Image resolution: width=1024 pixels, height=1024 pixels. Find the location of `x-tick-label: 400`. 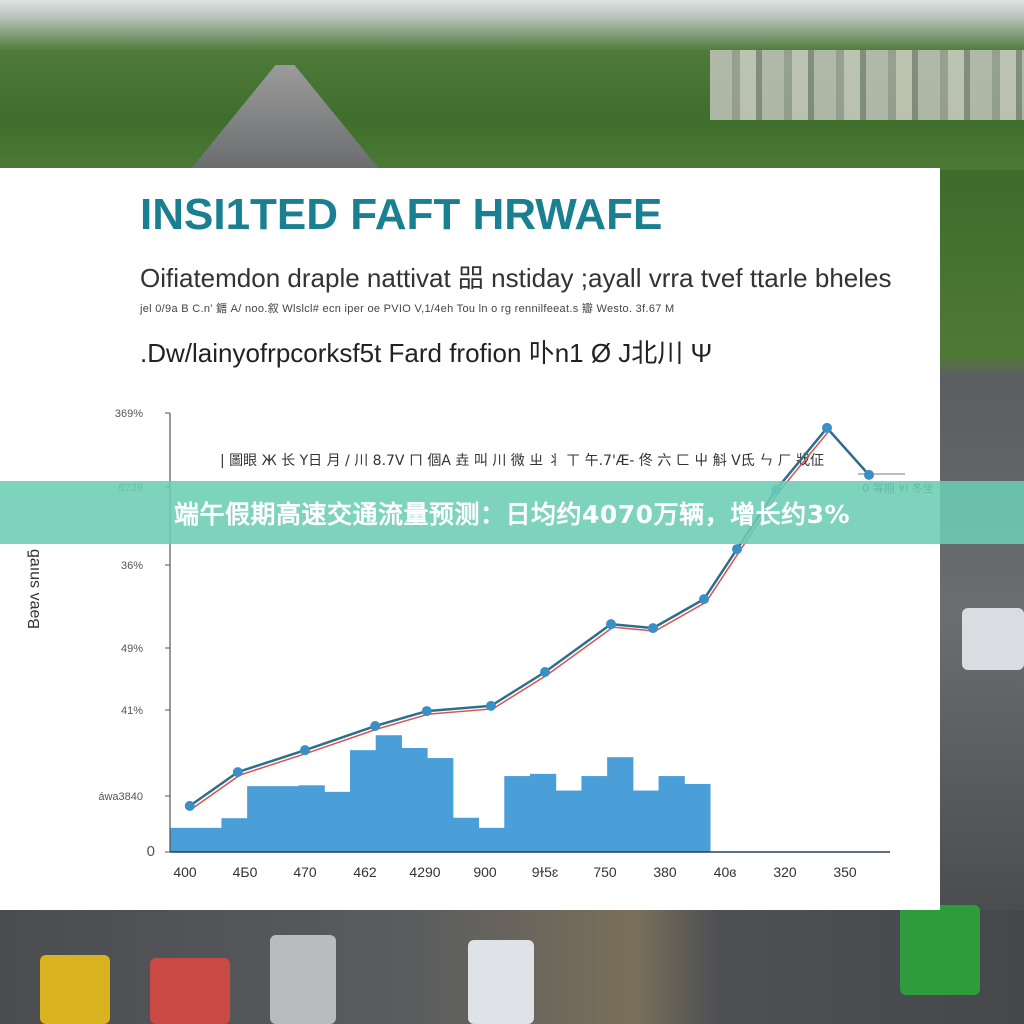

x-tick-label: 400 is located at coordinates (185, 872).